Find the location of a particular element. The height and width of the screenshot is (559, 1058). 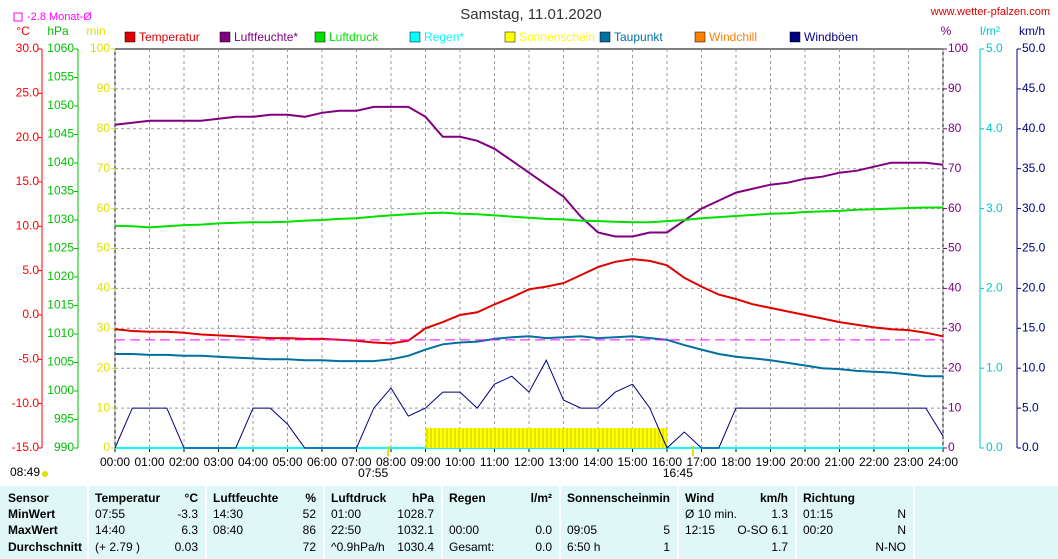

y-tick-label: 30 is located at coordinates (955, 327).